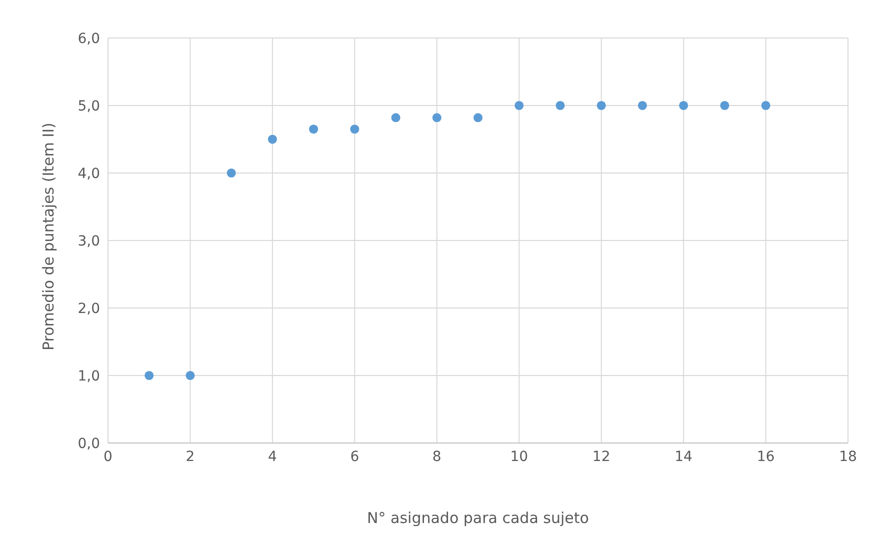  What do you see at coordinates (108, 456) in the screenshot?
I see `x-tick-label: 0` at bounding box center [108, 456].